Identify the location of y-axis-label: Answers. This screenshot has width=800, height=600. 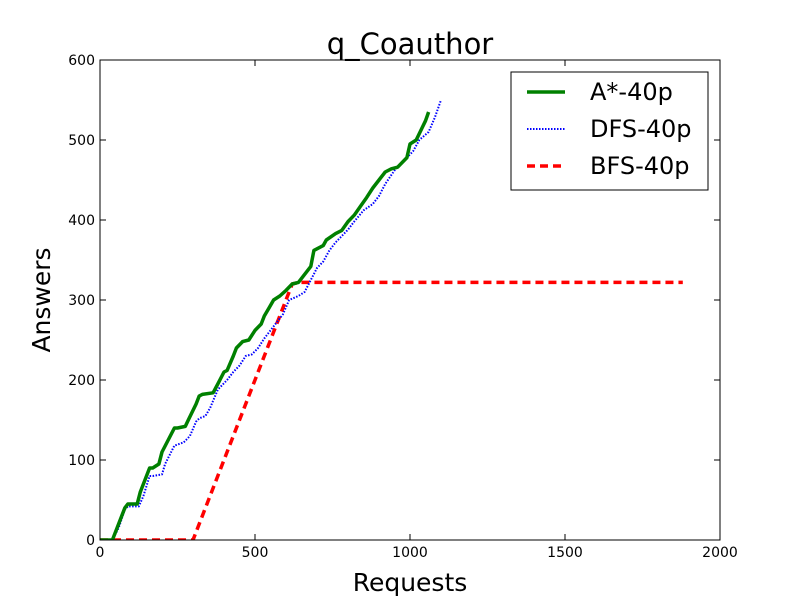
(41, 299).